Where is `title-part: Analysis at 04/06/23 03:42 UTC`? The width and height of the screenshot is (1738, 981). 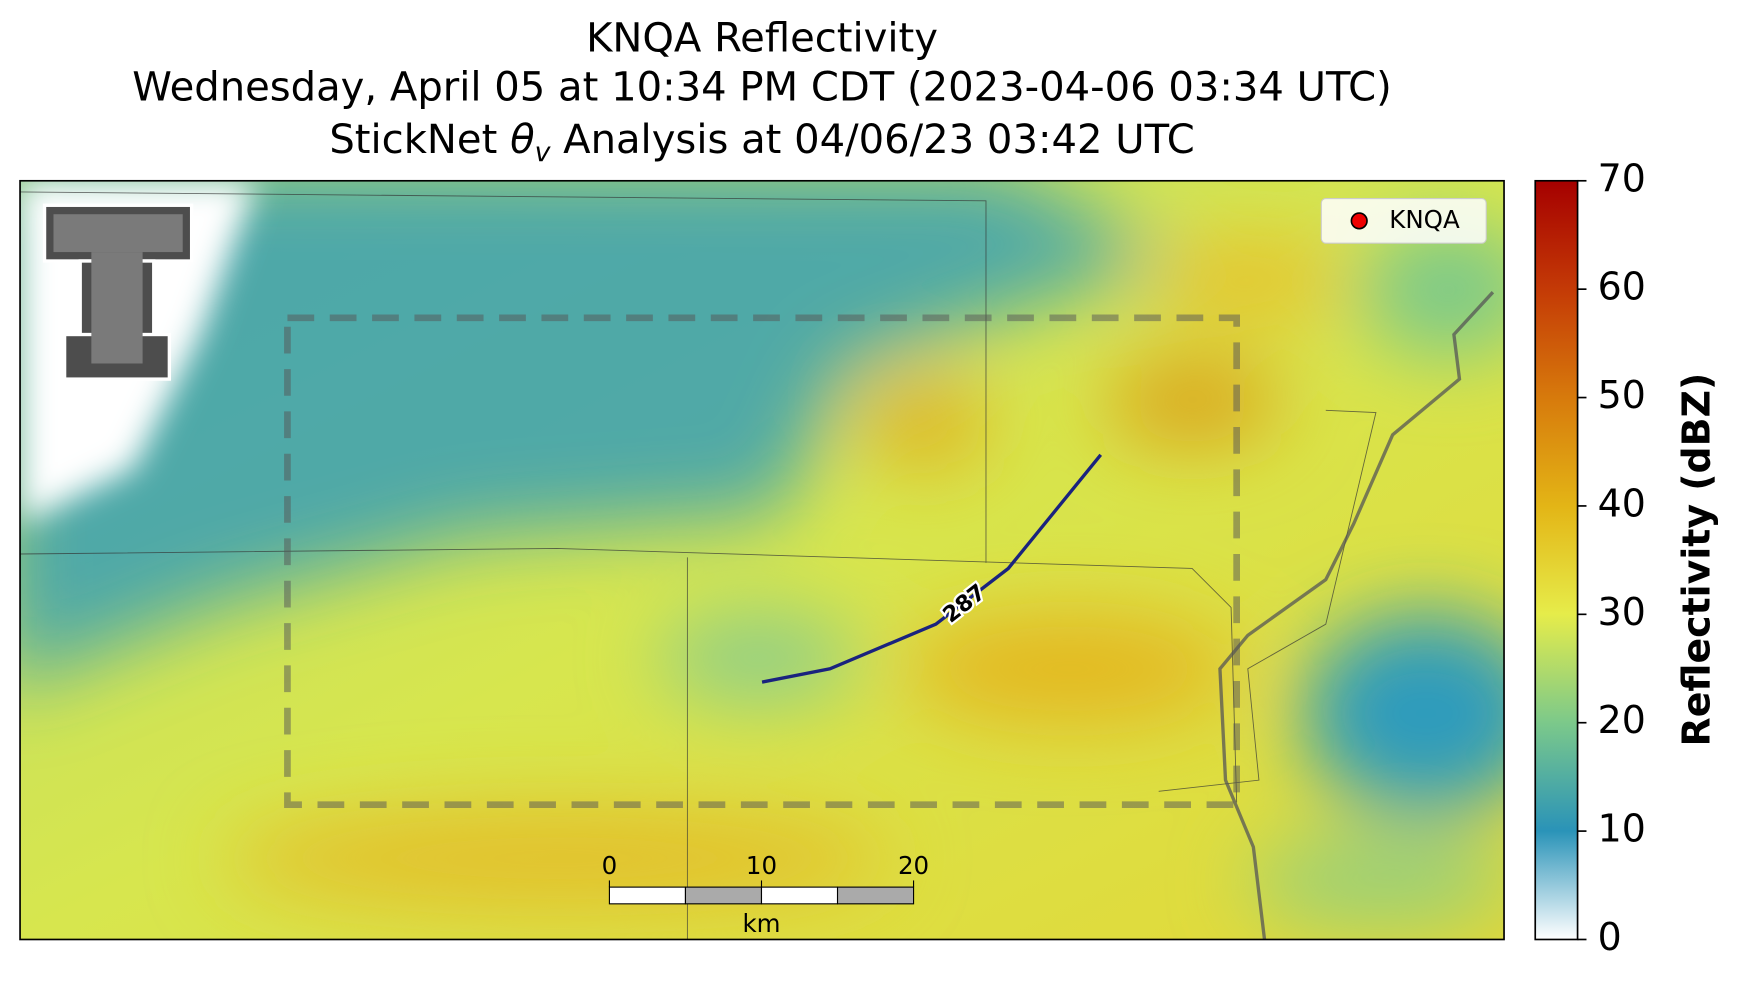
title-part: Analysis at 04/06/23 03:42 UTC is located at coordinates (872, 140).